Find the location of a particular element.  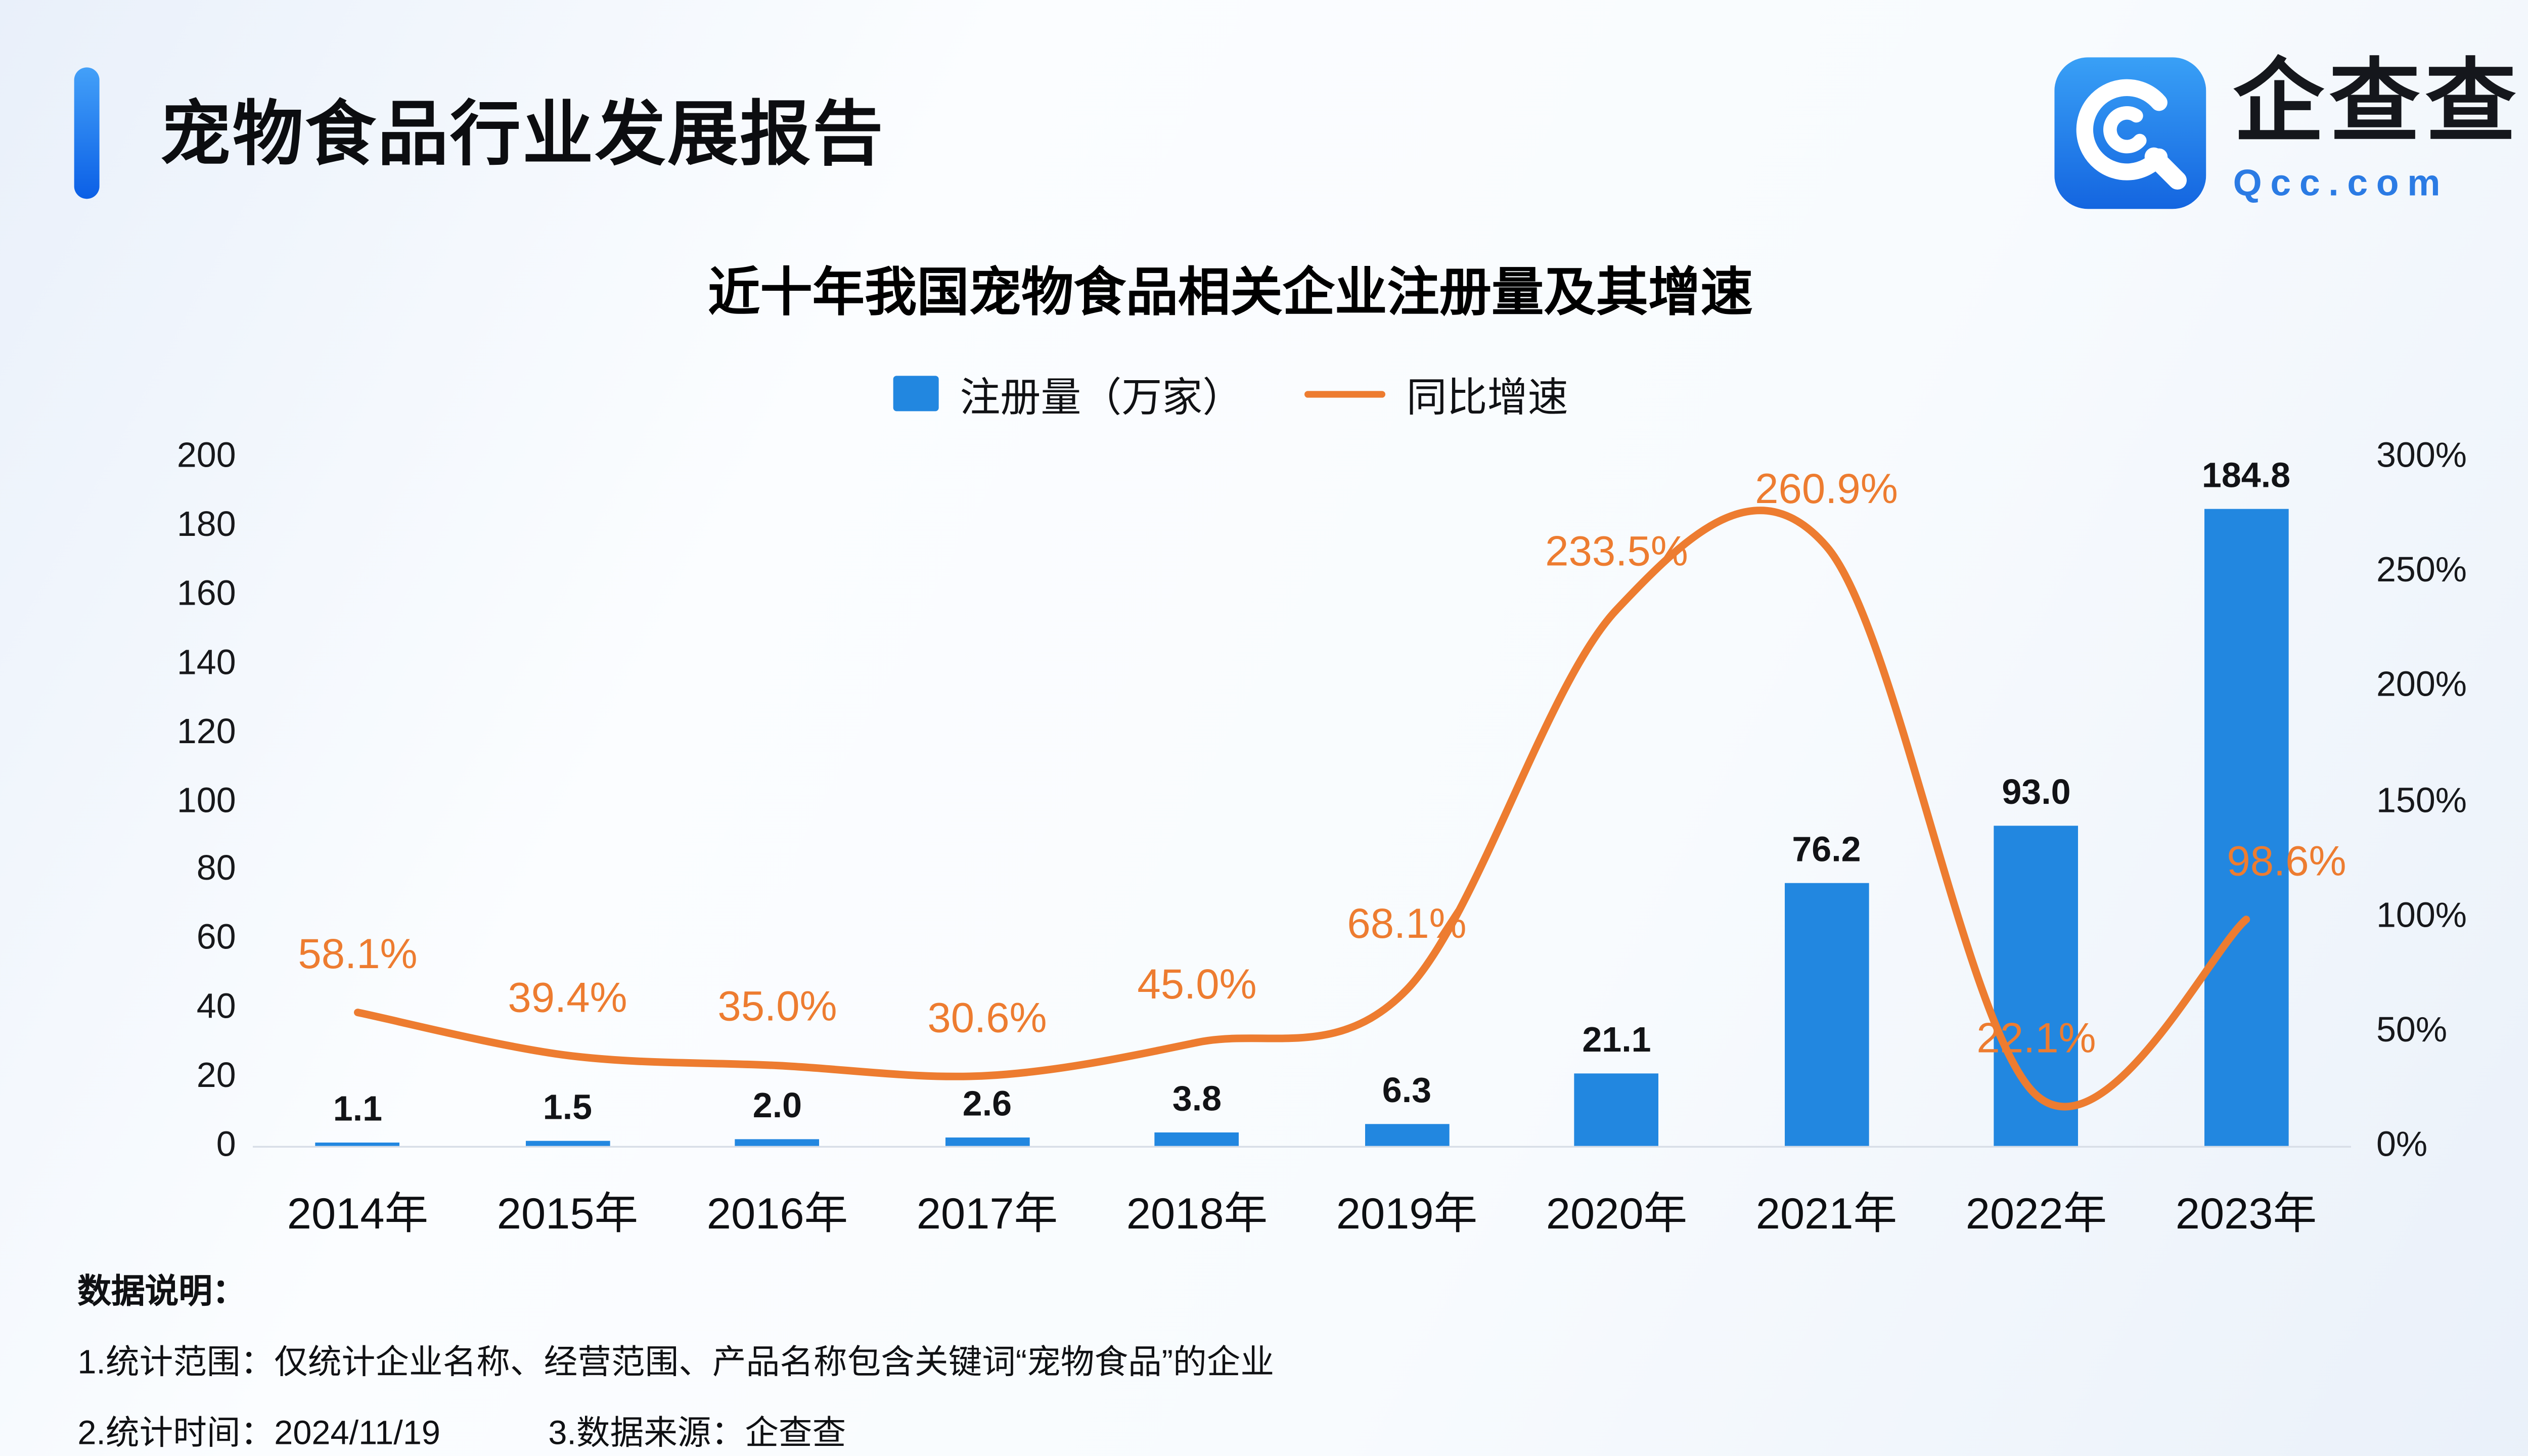

x-axis-label: 2016年 is located at coordinates (777, 1213).